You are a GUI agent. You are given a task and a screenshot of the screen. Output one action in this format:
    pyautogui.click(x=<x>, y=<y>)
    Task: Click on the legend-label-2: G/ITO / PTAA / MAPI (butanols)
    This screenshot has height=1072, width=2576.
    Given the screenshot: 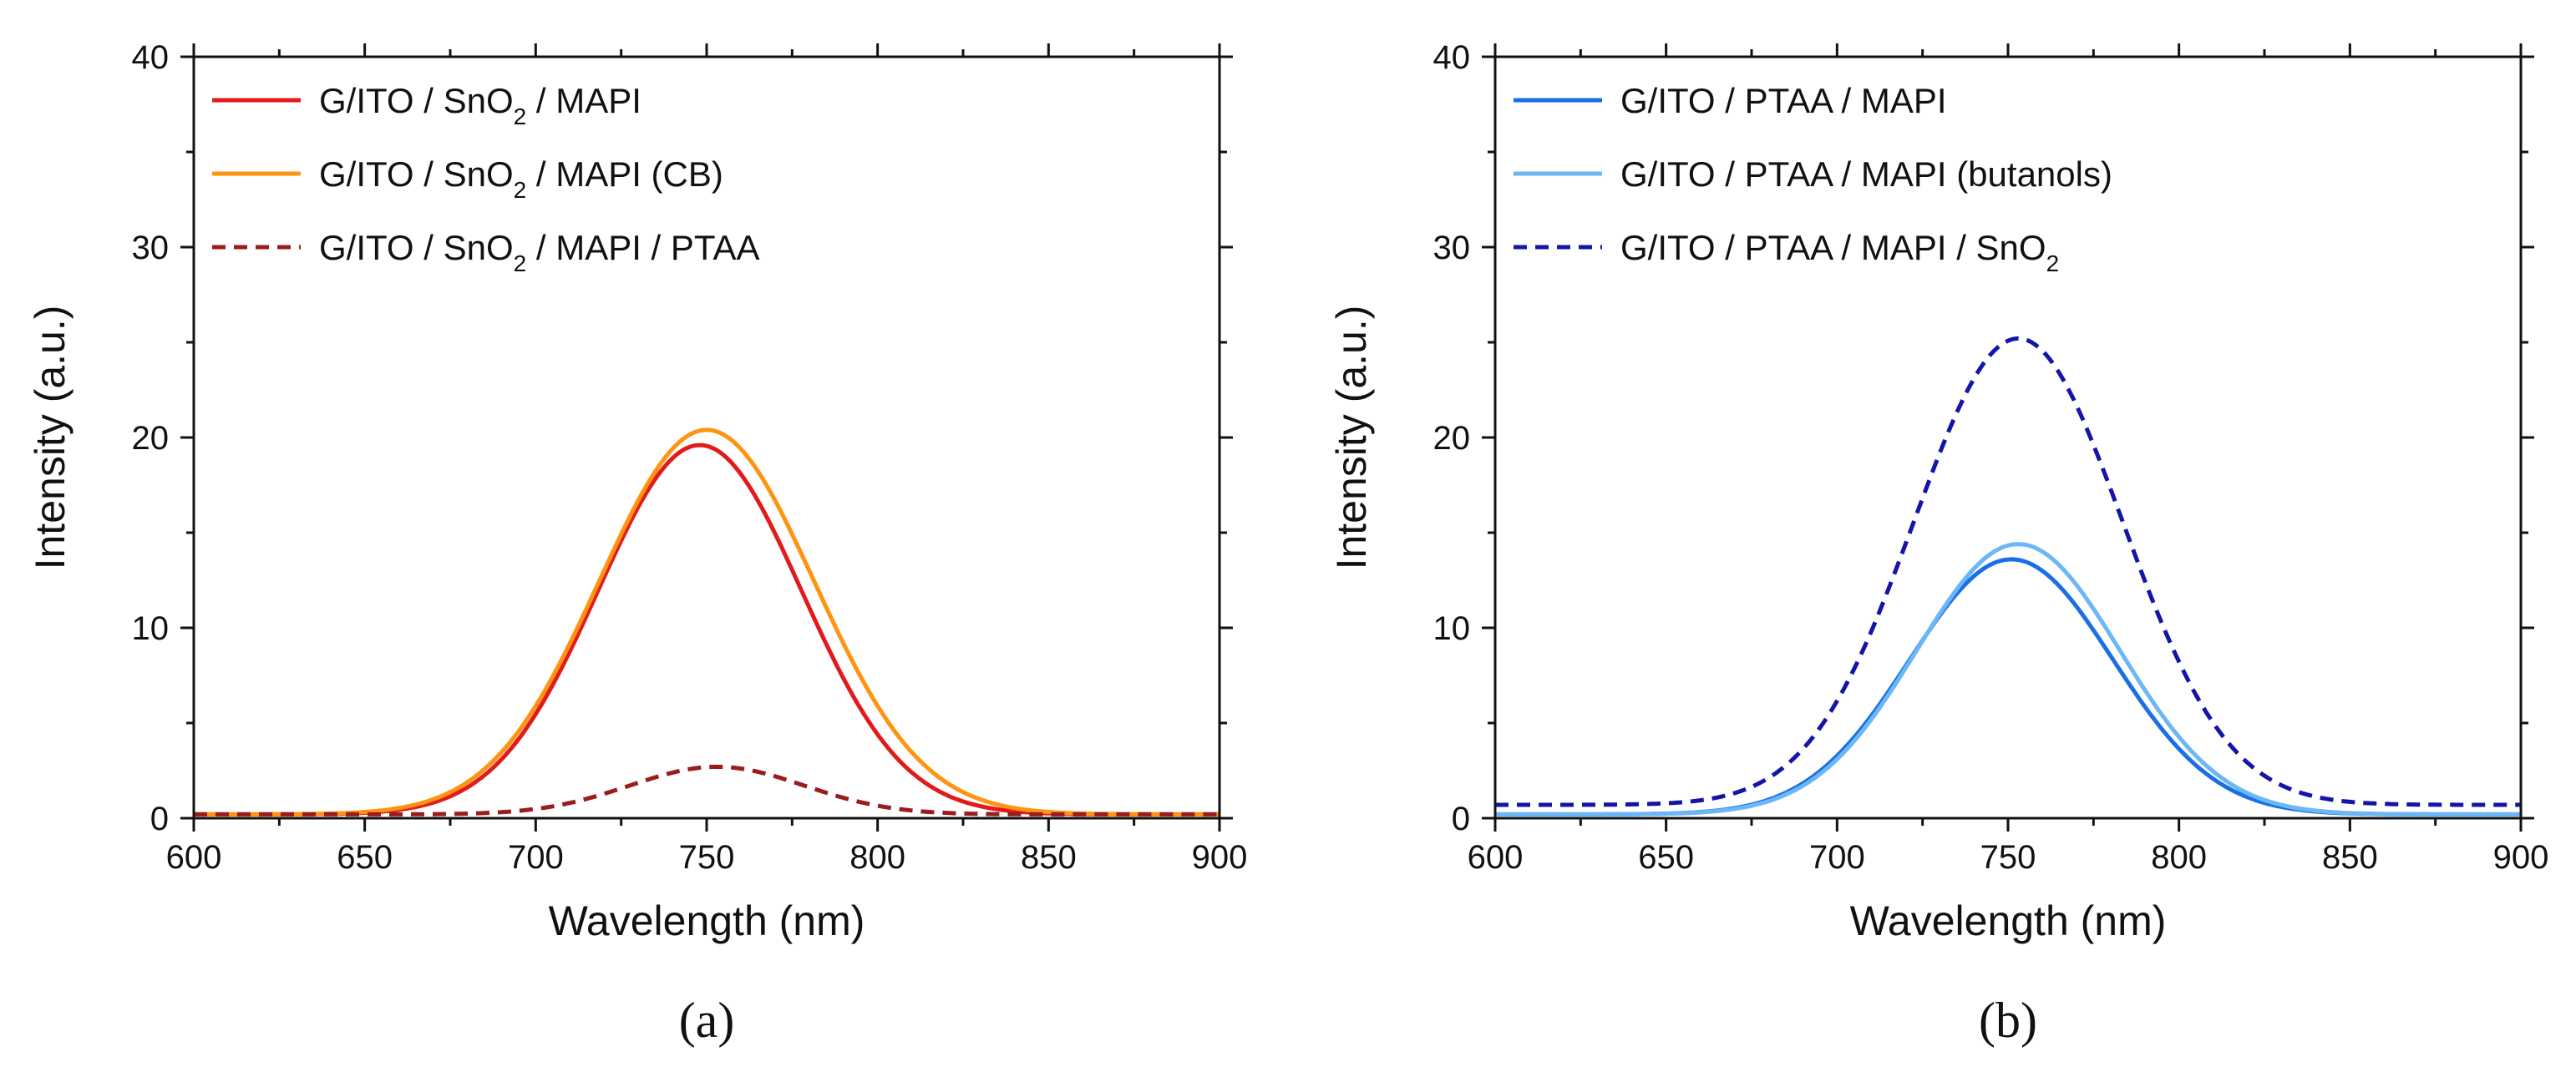 What is the action you would take?
    pyautogui.click(x=1866, y=174)
    